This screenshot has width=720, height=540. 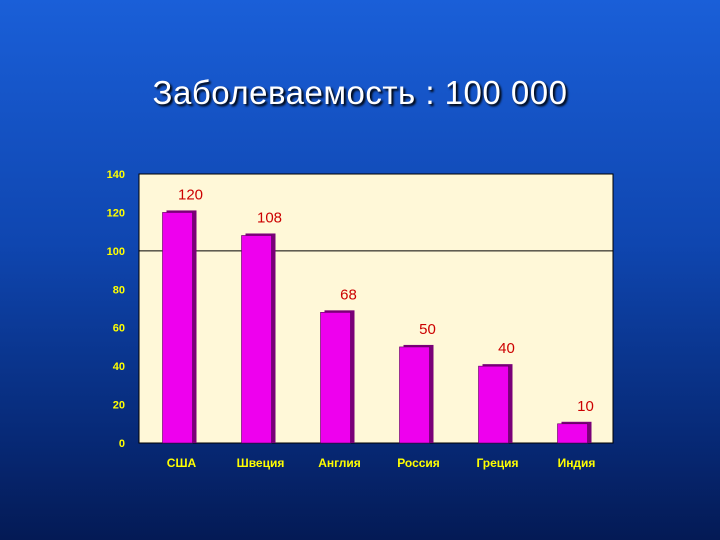 I want to click on y-tick-label: 60, so click(x=119, y=329).